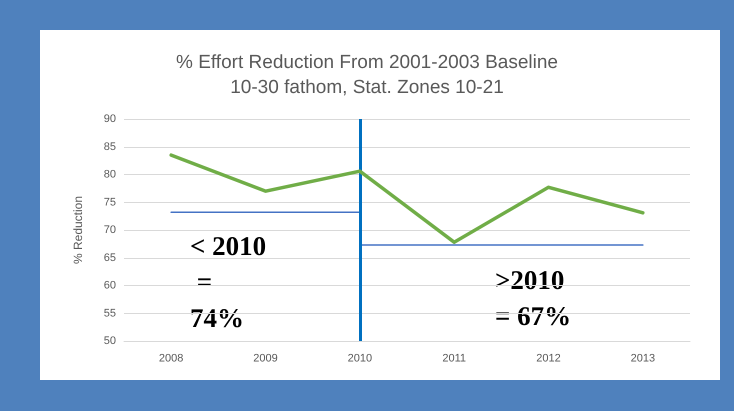 The image size is (734, 411). What do you see at coordinates (643, 358) in the screenshot?
I see `x-tick-label: 2013` at bounding box center [643, 358].